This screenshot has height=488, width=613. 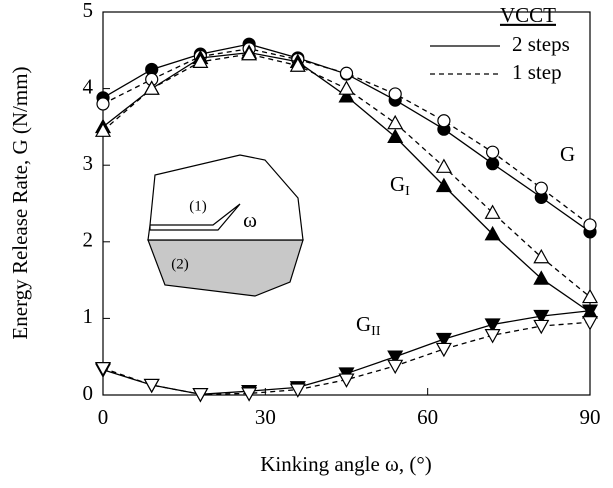 I want to click on y-tick-label: 3, so click(x=88, y=163).